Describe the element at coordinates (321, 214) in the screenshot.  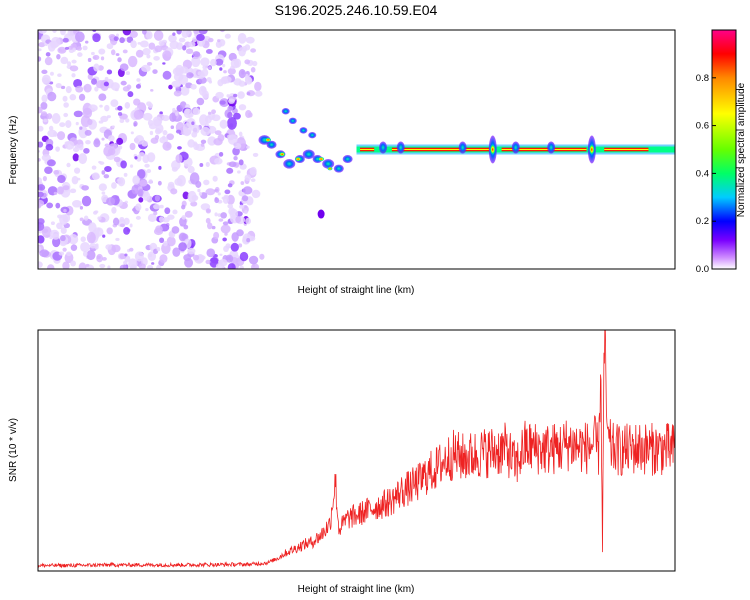
I see `isolated-blob` at that location.